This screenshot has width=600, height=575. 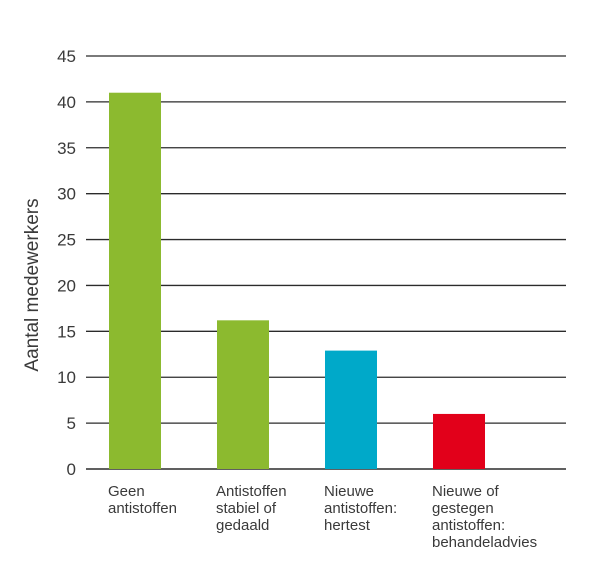 I want to click on x-tick-label-3: Nieuwe antistoffen: hertest, so click(x=360, y=508).